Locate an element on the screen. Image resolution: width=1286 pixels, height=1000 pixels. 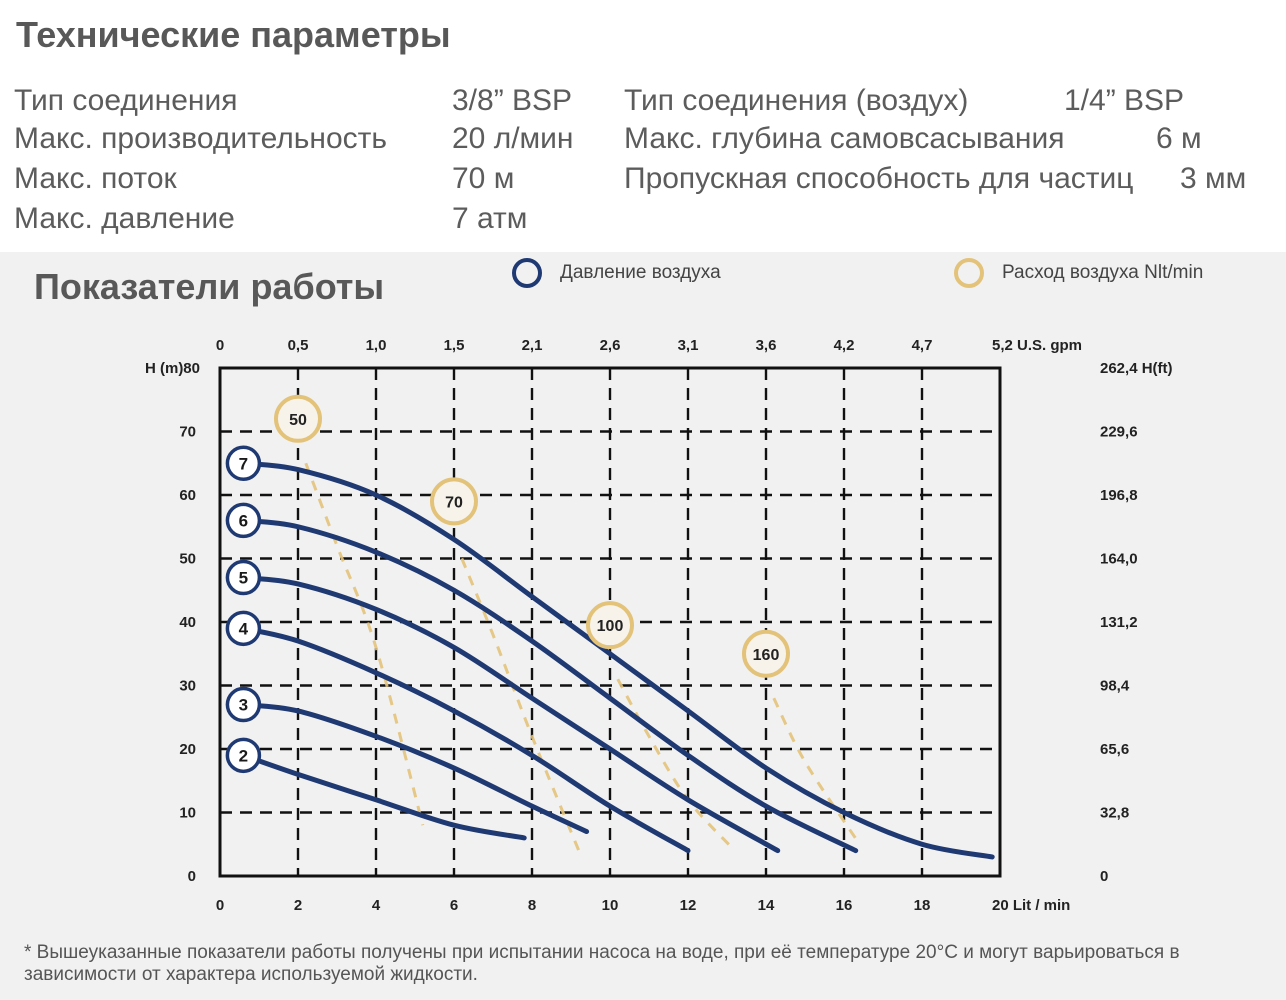
x2-tick-label: 0 is located at coordinates (220, 345).